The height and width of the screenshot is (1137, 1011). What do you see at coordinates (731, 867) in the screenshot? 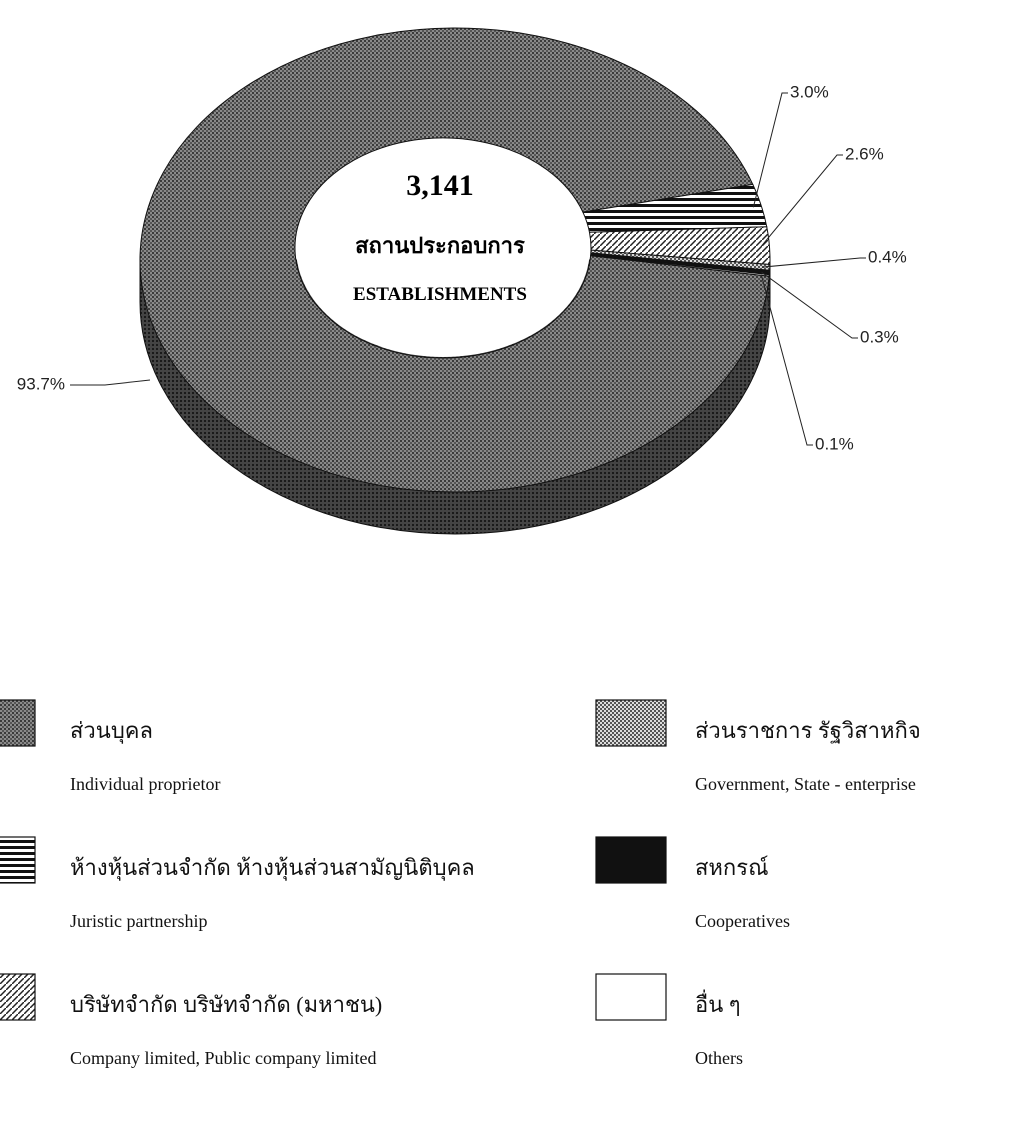
I see `legend-thai: สหกรณ์` at bounding box center [731, 867].